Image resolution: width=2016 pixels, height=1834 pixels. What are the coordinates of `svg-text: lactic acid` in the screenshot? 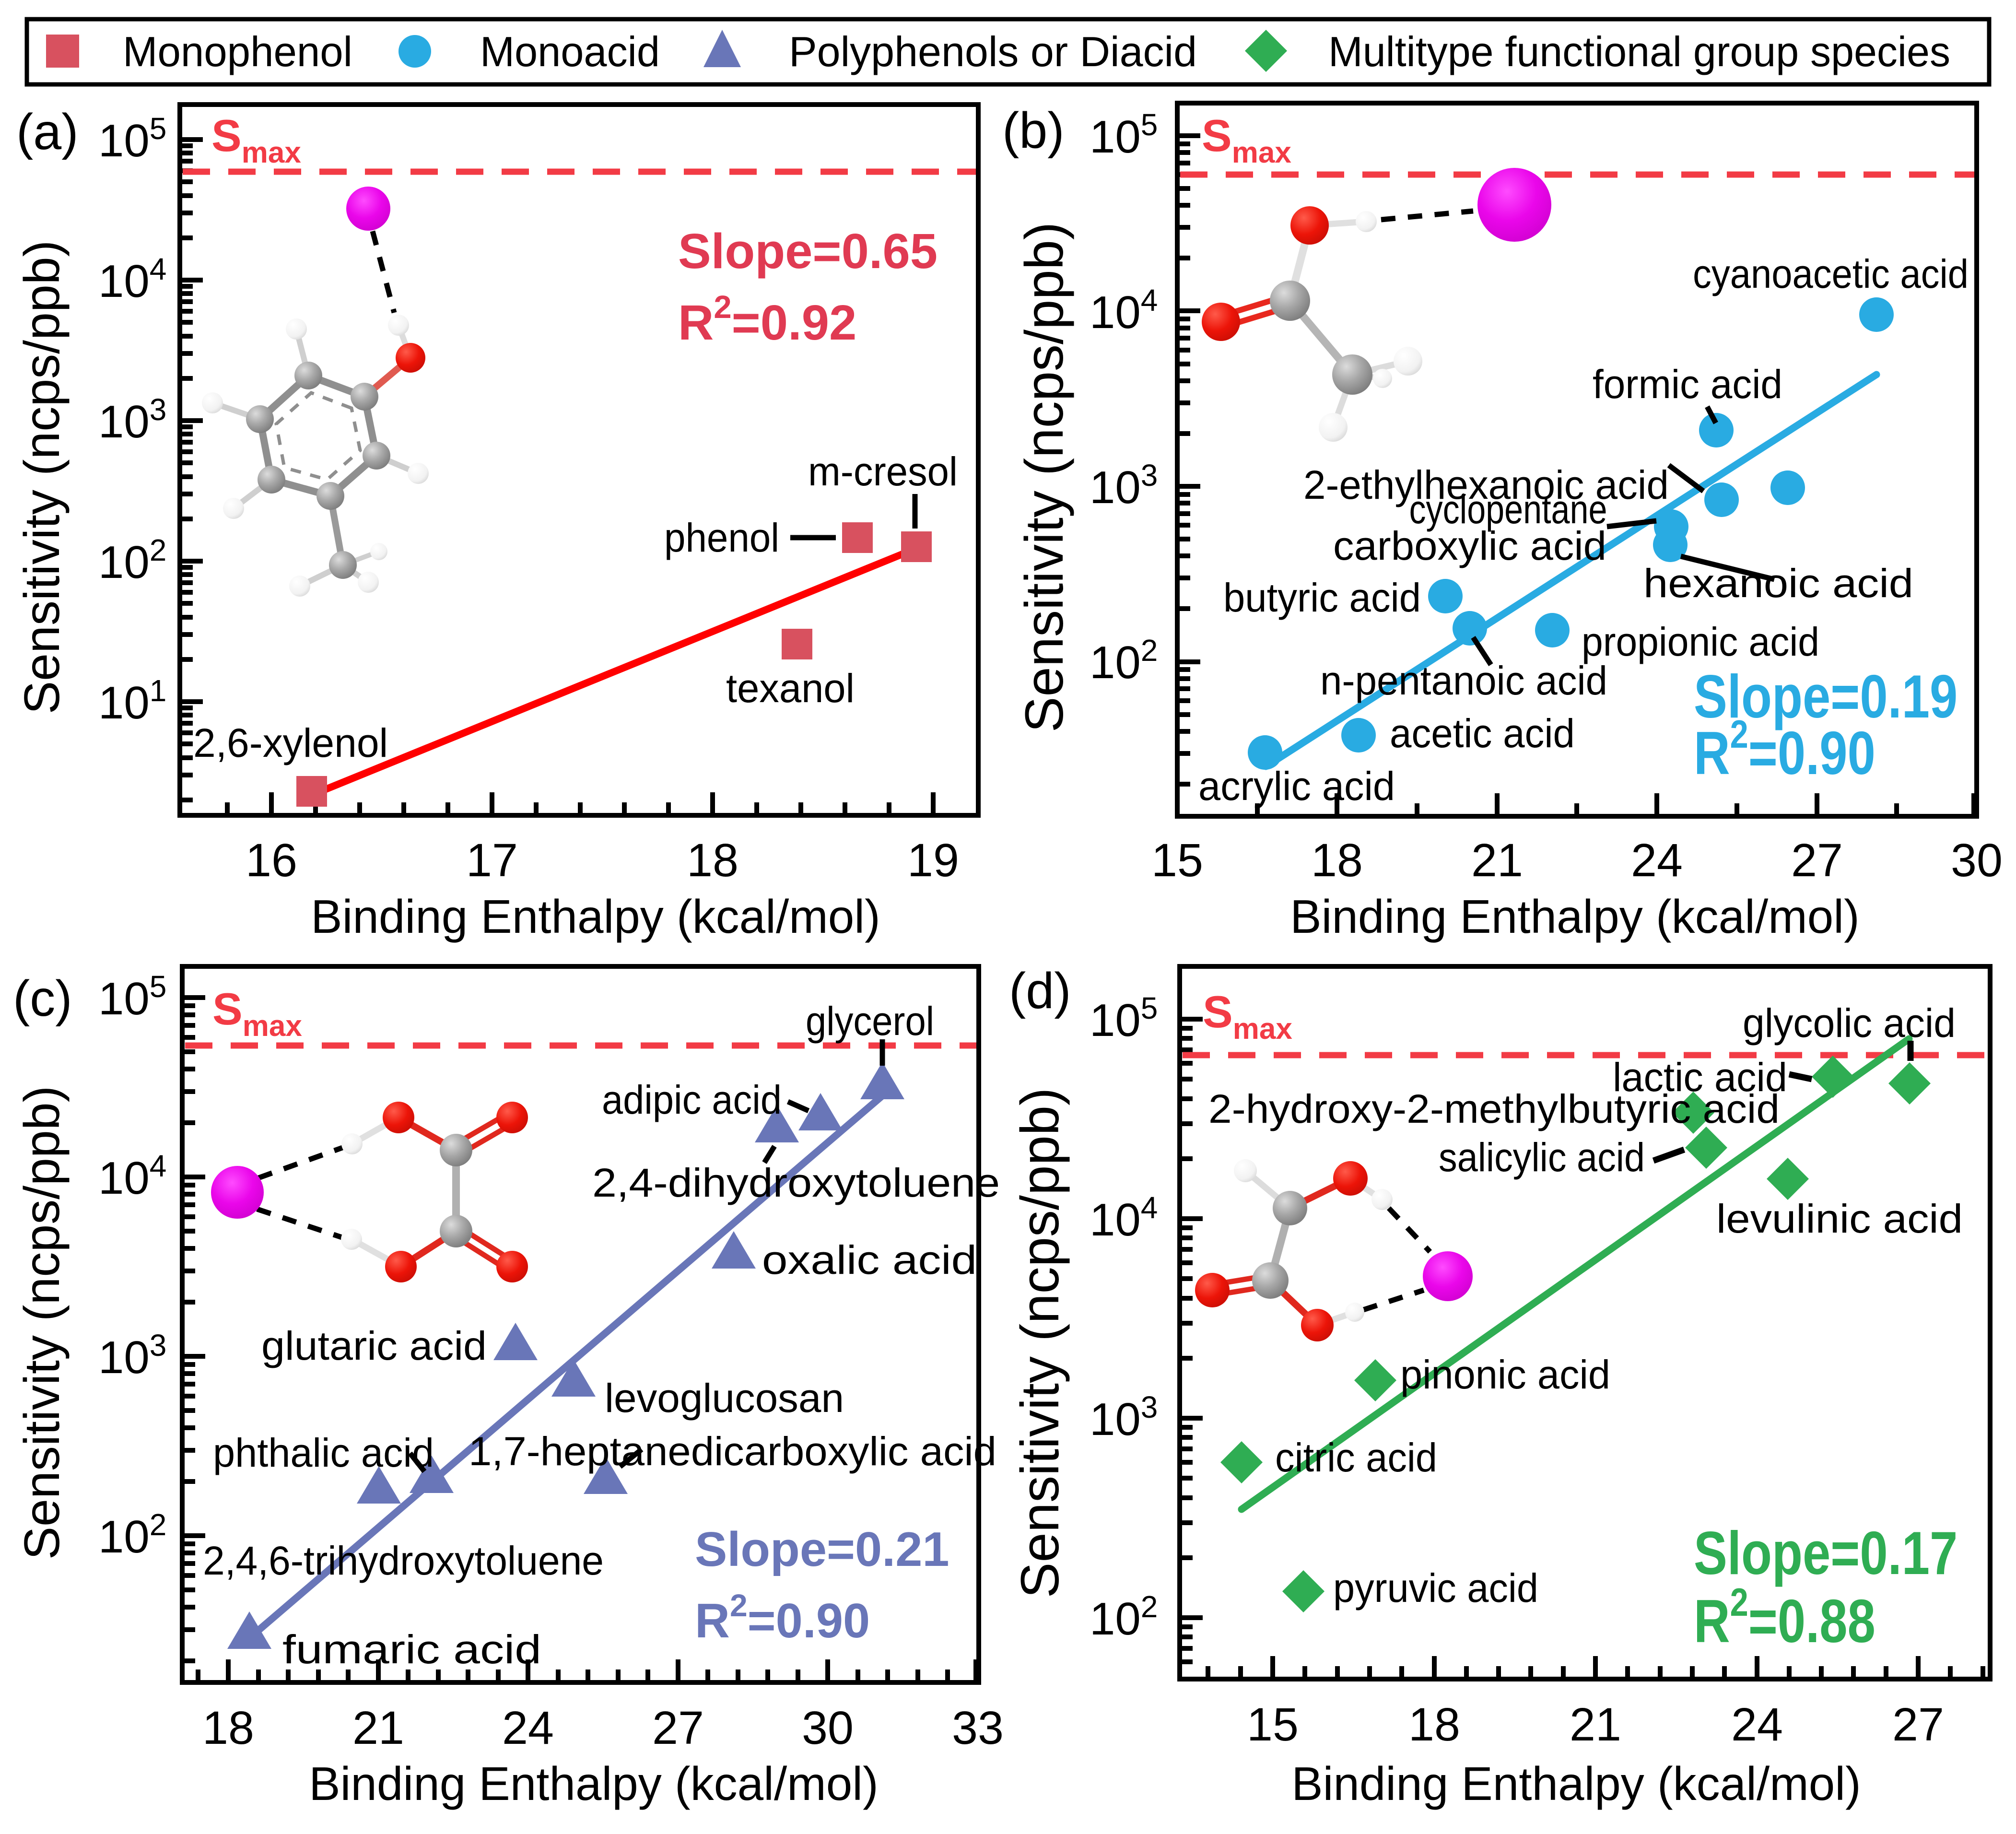 It's located at (1700, 1077).